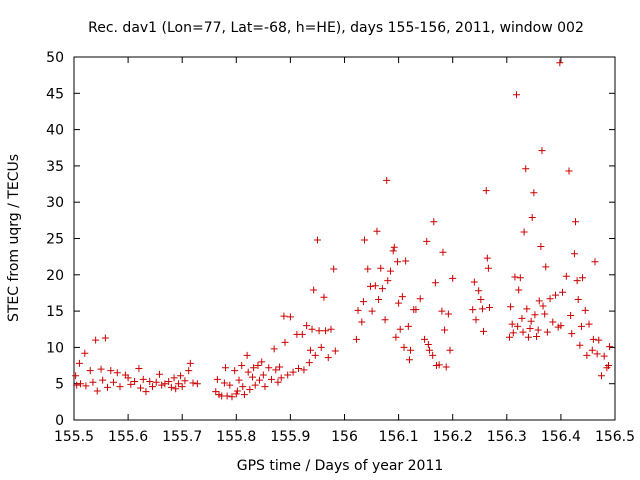 The image size is (640, 480). Describe the element at coordinates (59, 421) in the screenshot. I see `y-tick-label: 0` at that location.